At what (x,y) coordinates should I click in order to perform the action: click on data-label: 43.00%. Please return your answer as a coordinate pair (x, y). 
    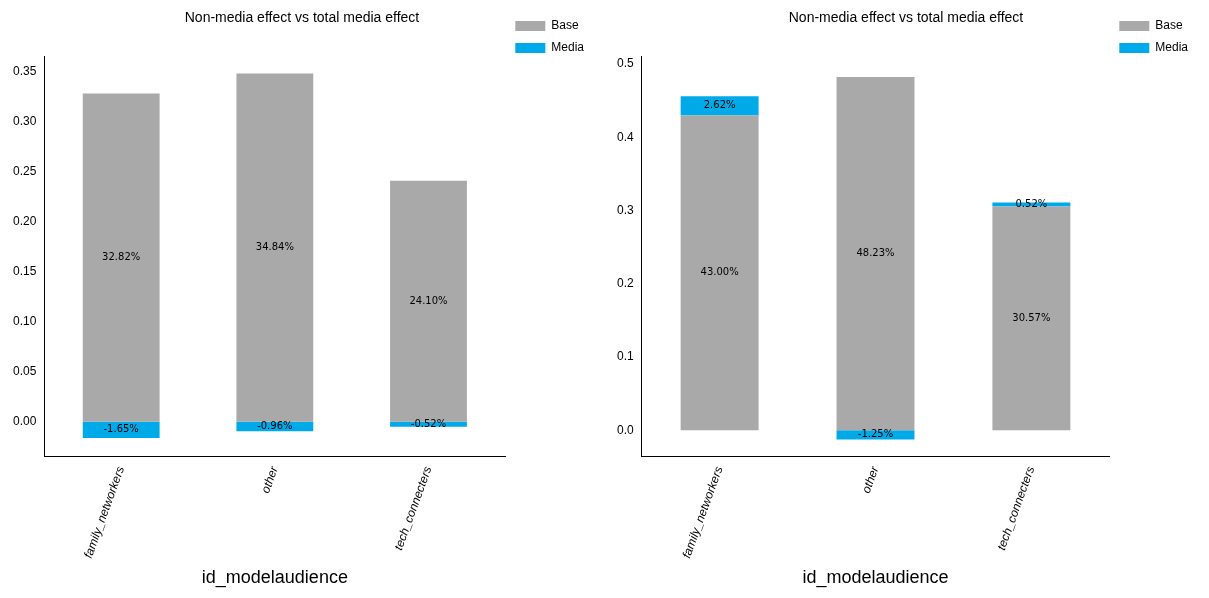
    Looking at the image, I should click on (719, 272).